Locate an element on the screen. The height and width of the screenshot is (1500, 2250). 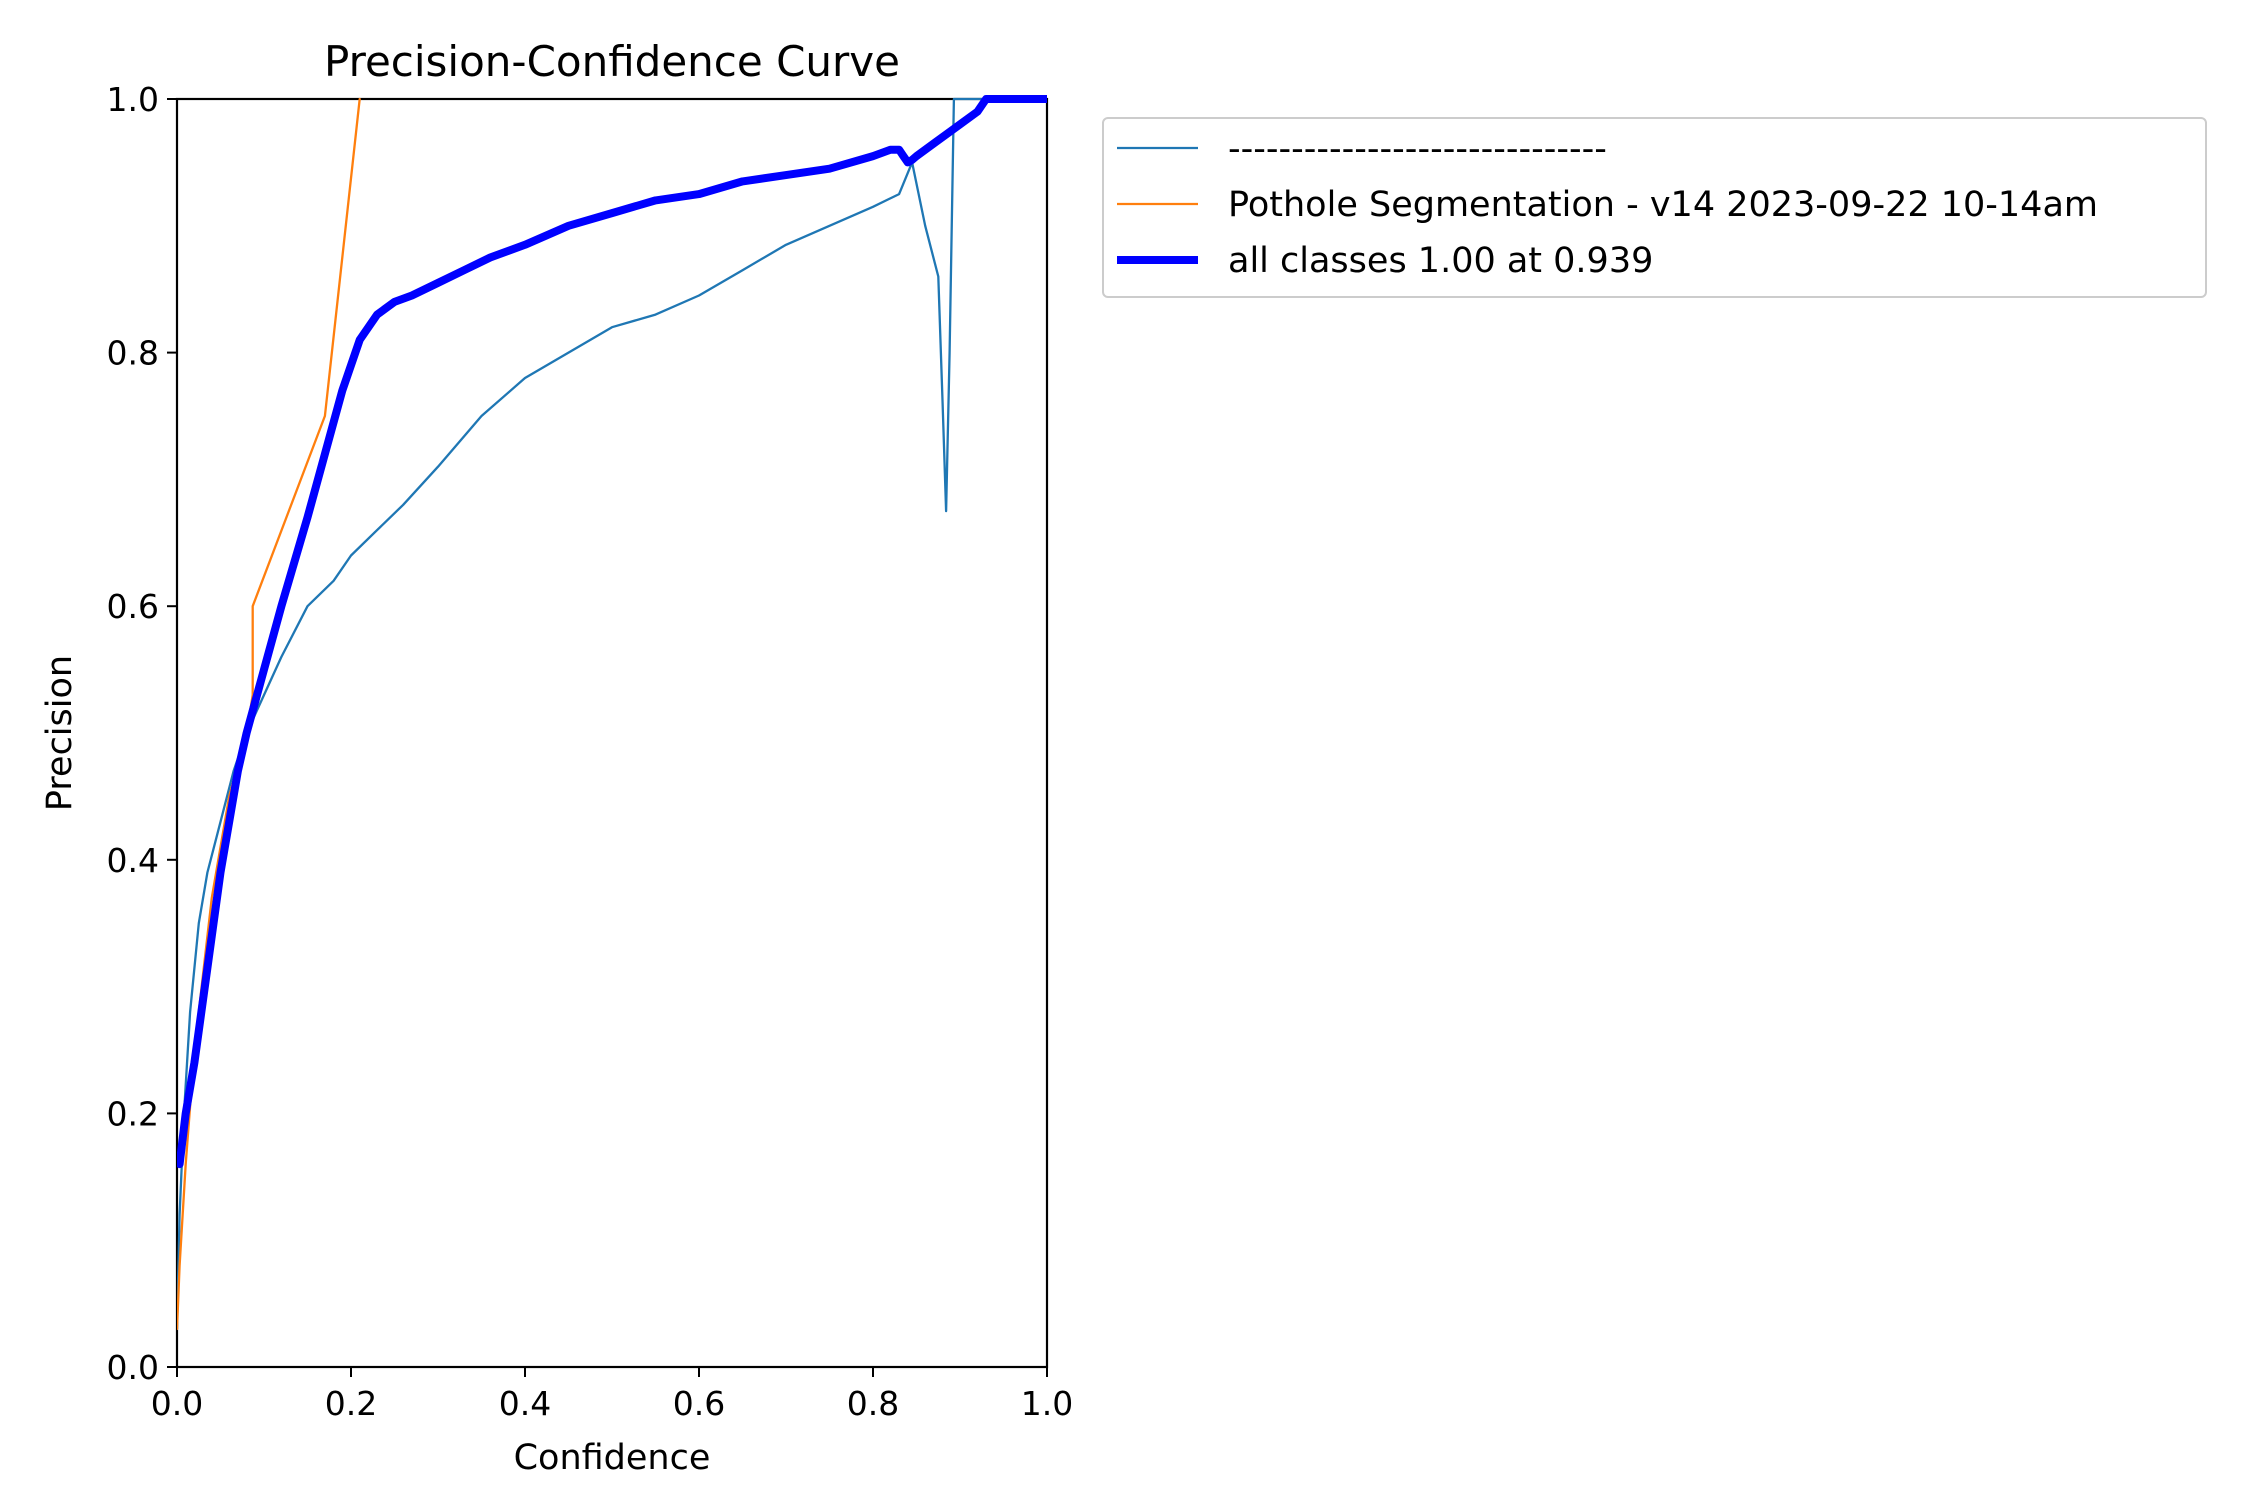
legend-entry-1: ------------------------------ is located at coordinates (1362, 149).